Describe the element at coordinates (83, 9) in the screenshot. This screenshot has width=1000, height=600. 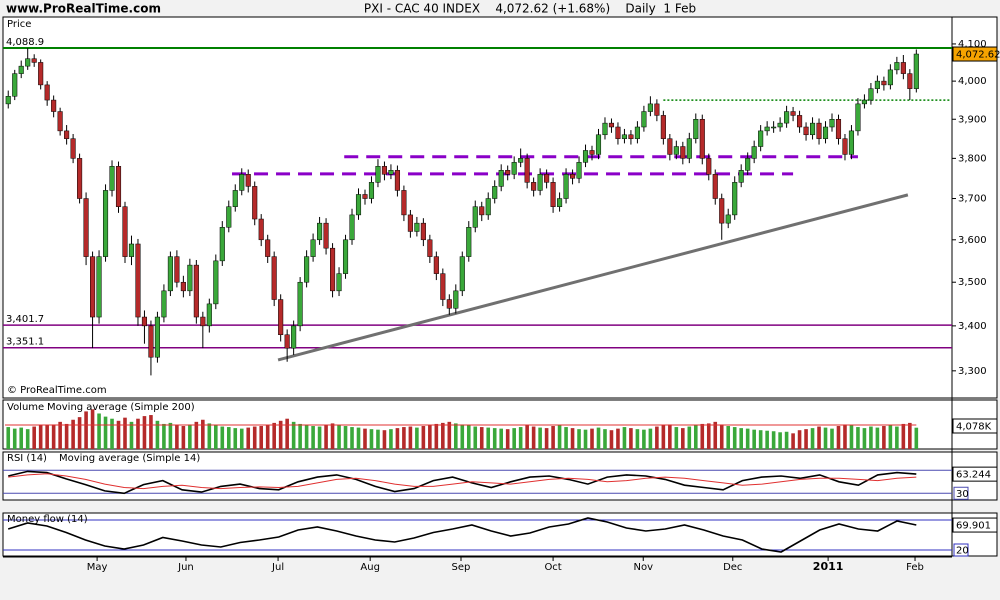
I see `site-link: www.ProRealTime.com` at that location.